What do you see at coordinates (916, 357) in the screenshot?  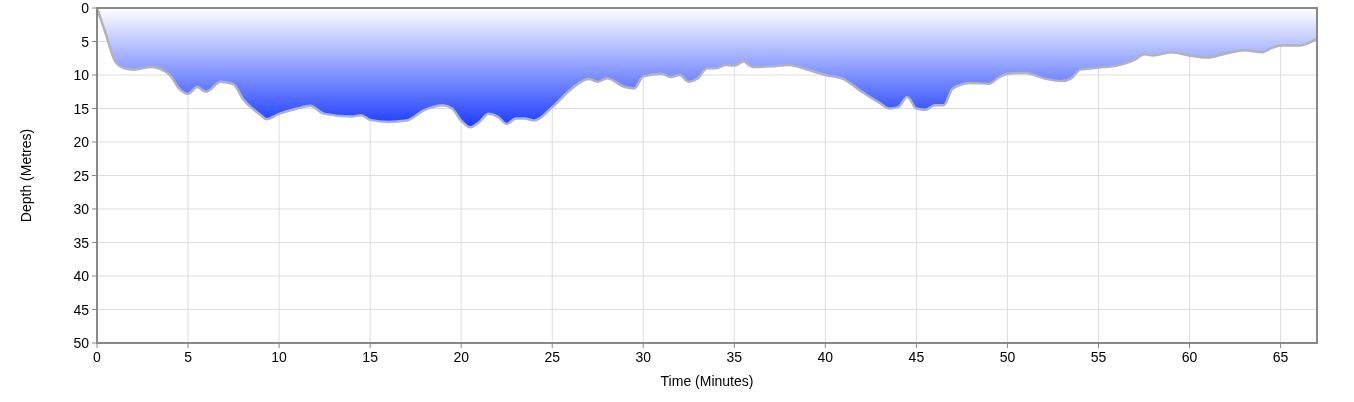 I see `x-tick-label: 45` at bounding box center [916, 357].